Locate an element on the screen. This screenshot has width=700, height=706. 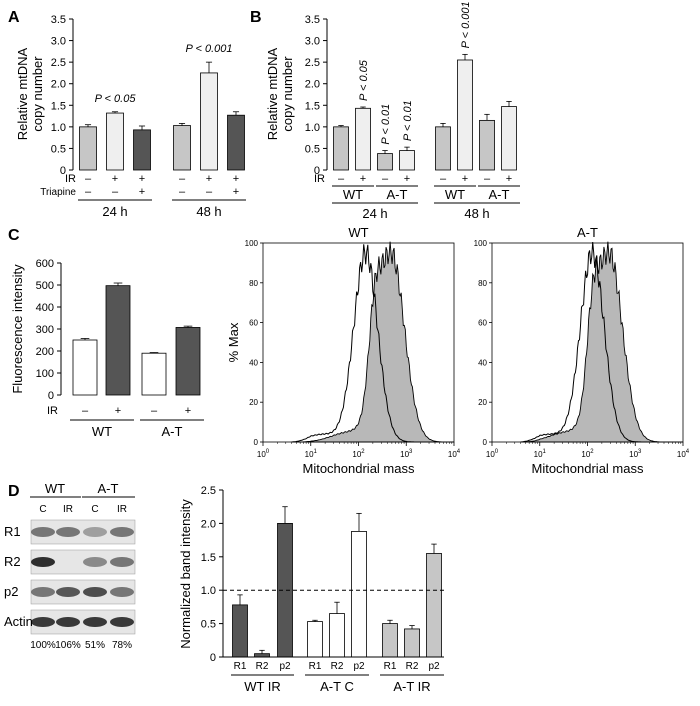
panel-letter-a: A is located at coordinates (14, 17).